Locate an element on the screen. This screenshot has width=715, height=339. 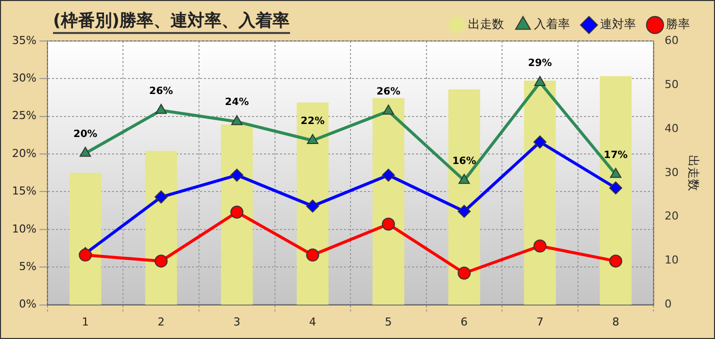
data-label: 22% is located at coordinates (312, 122).